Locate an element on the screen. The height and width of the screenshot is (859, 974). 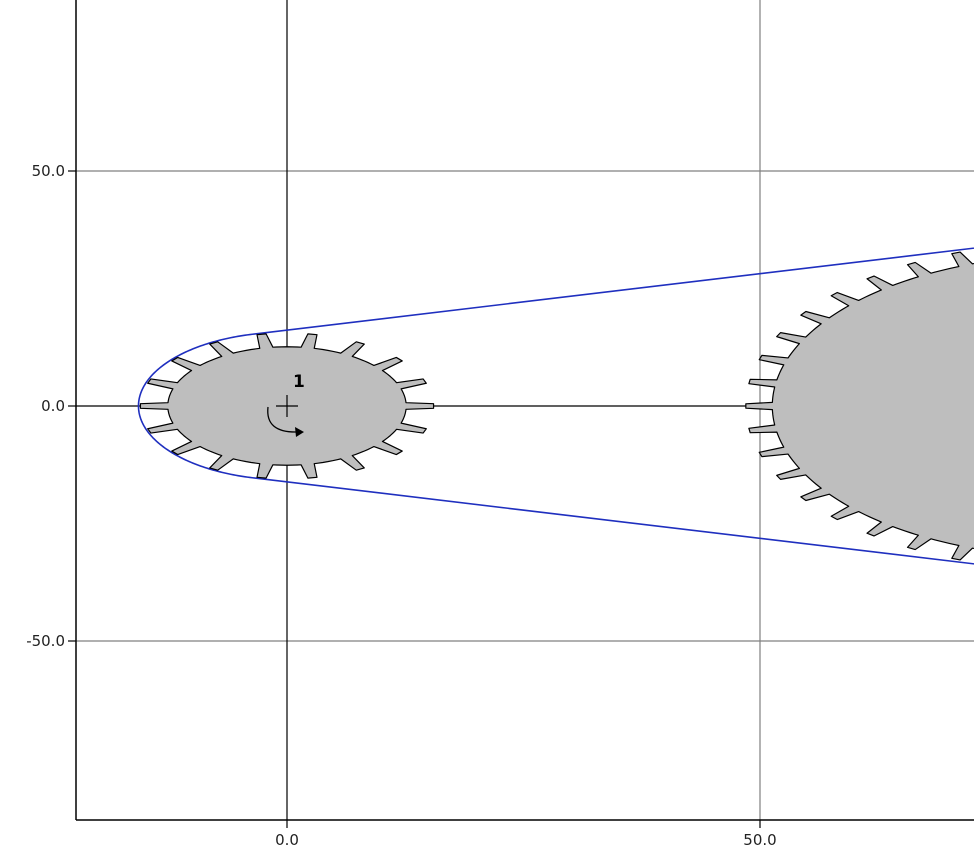
x-tick-label: 50.0 is located at coordinates (759, 840).